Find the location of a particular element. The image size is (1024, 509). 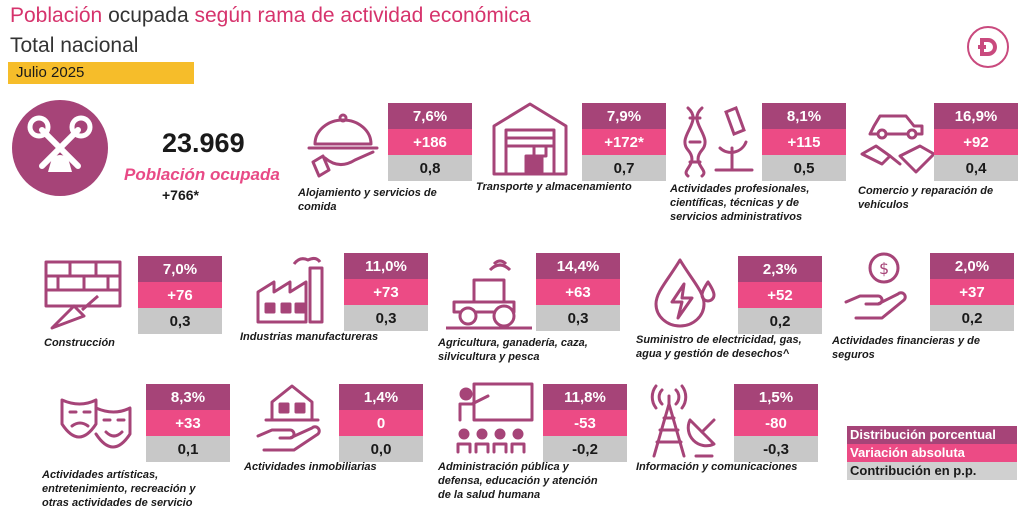

var-value: -80 is located at coordinates (776, 423).